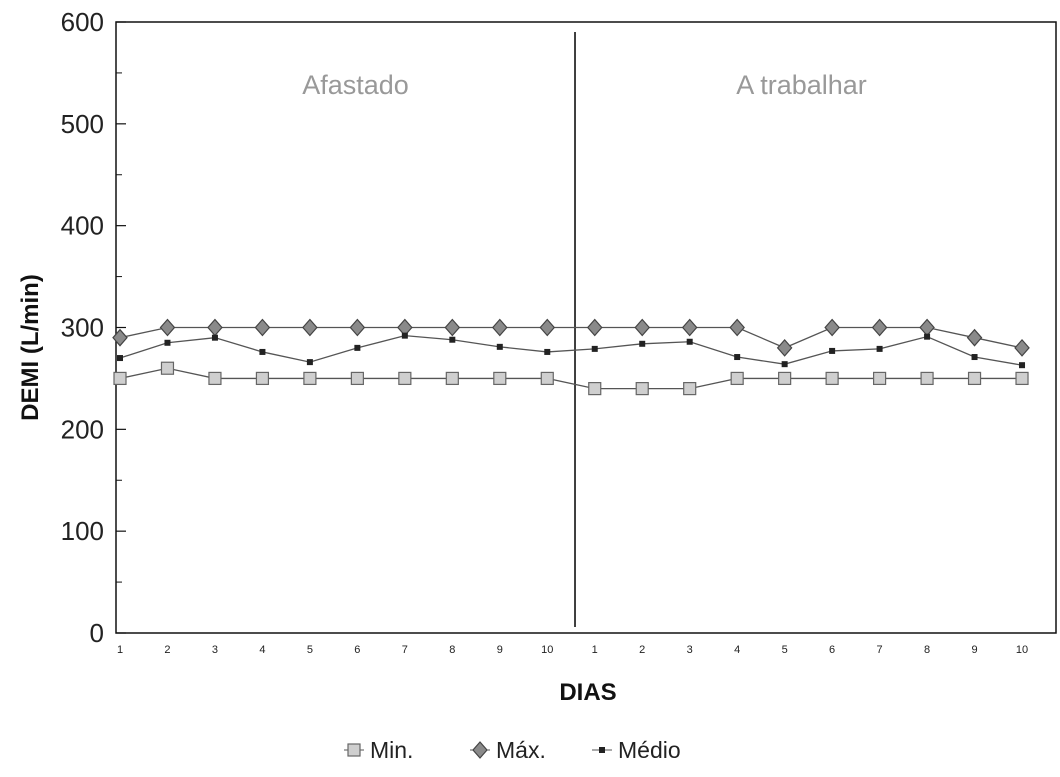 Image resolution: width=1060 pixels, height=777 pixels. I want to click on x-tick-label: 4, so click(262, 650).